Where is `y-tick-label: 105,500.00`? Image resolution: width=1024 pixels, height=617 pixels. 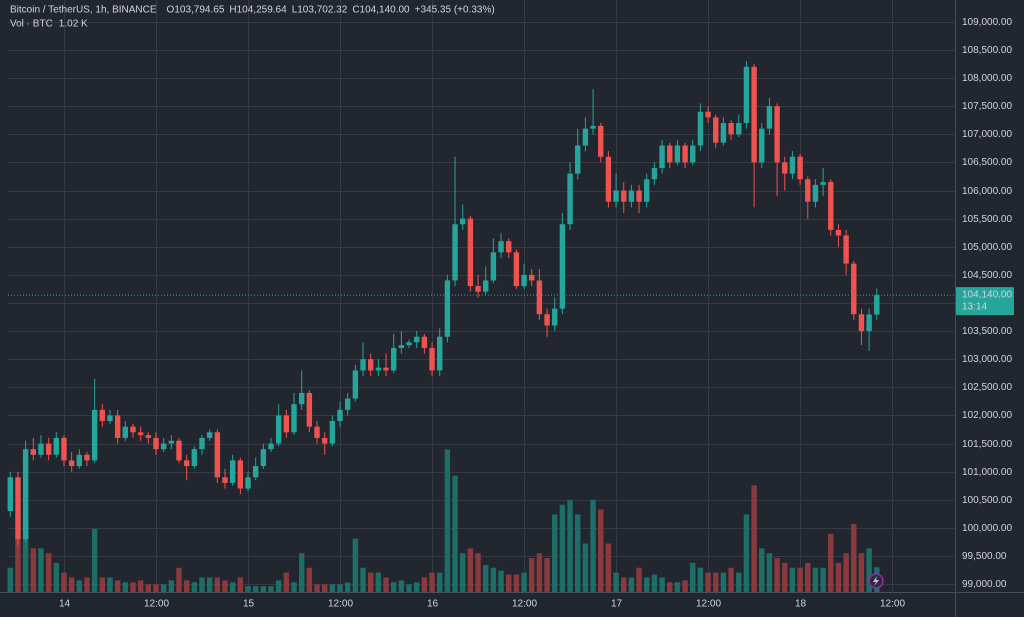
y-tick-label: 105,500.00 is located at coordinates (987, 219).